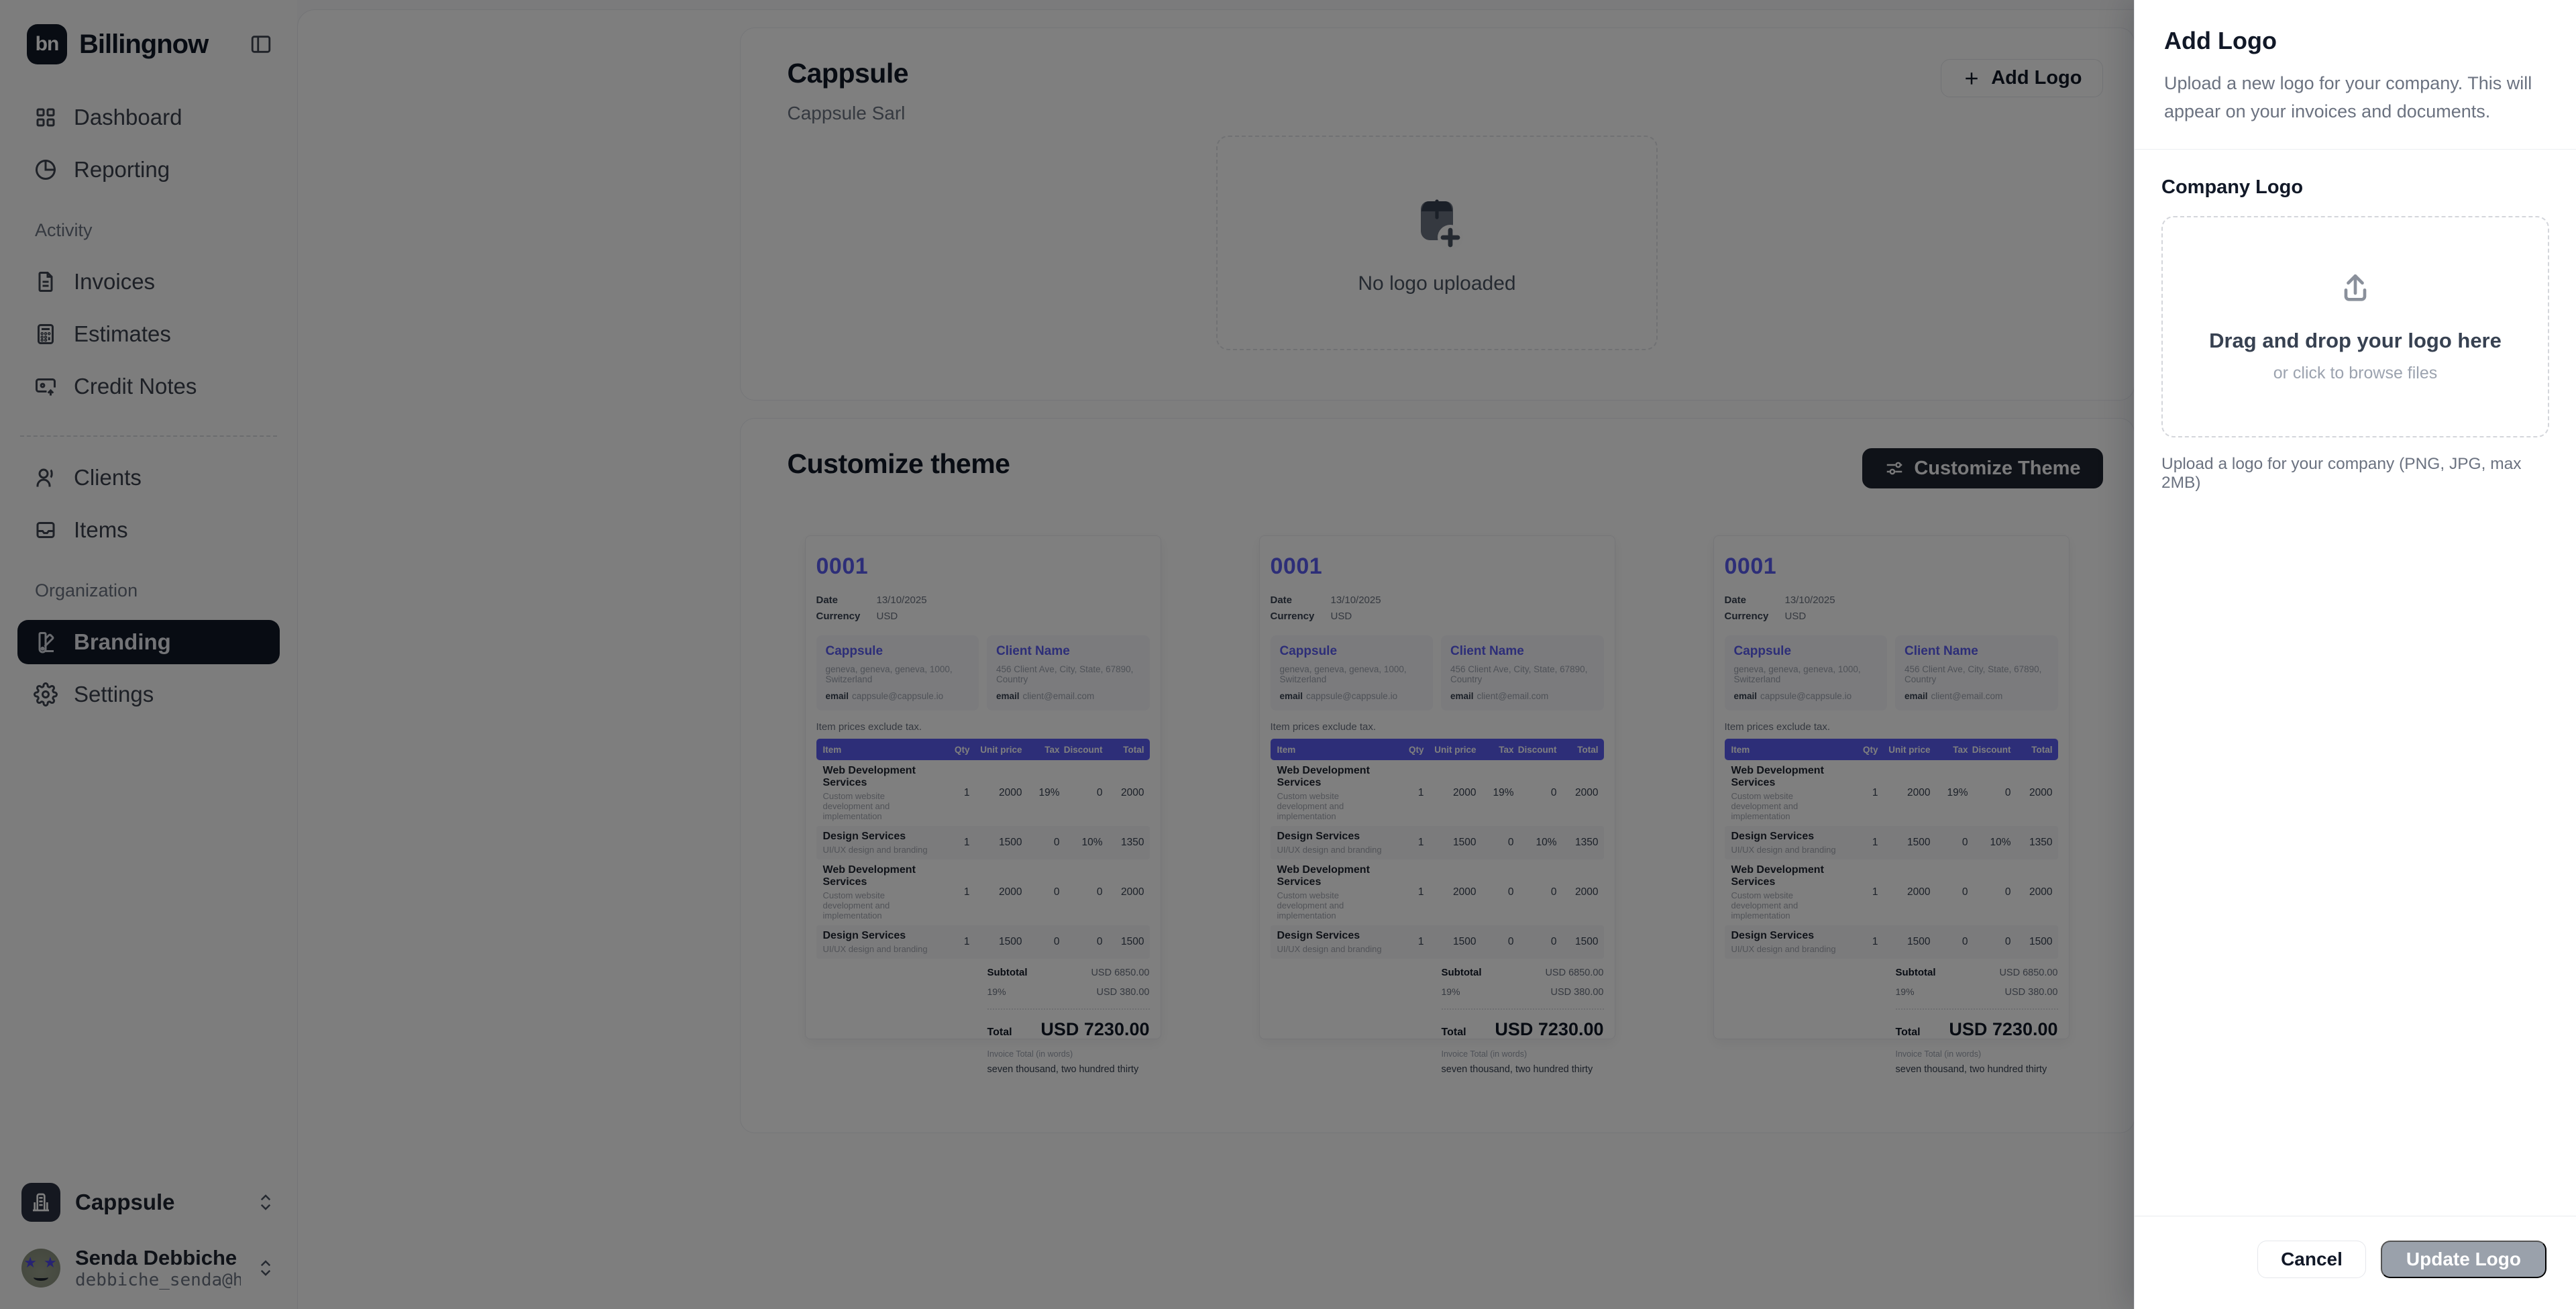  What do you see at coordinates (2311, 1259) in the screenshot?
I see `cancel-button: Cancel` at bounding box center [2311, 1259].